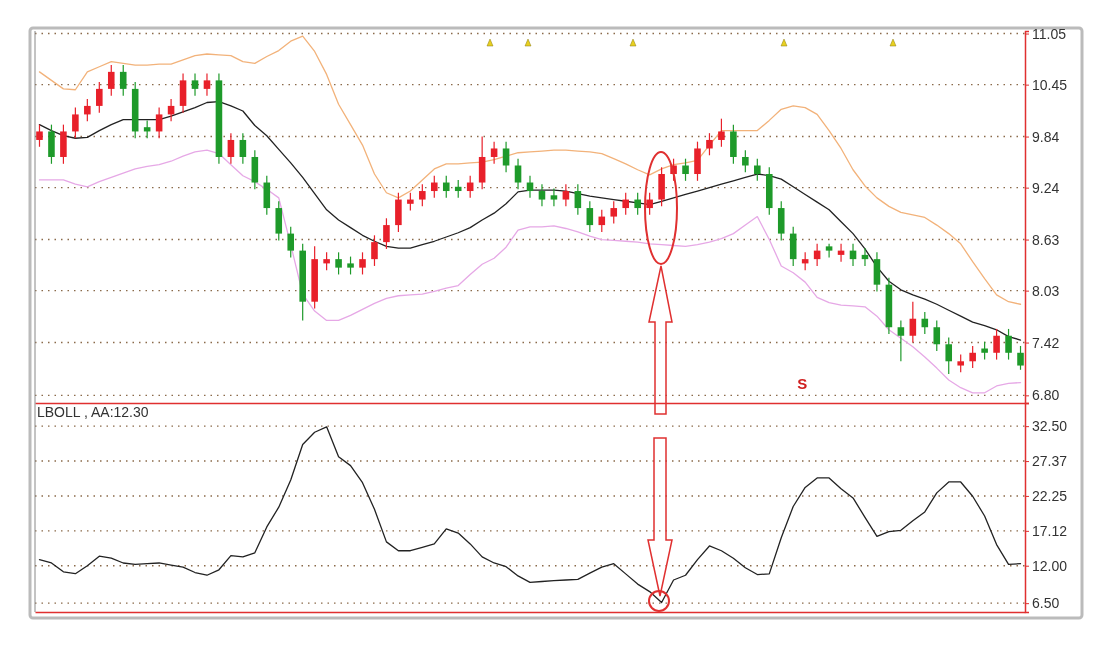 Image resolution: width=1114 pixels, height=650 pixels. Describe the element at coordinates (1046, 290) in the screenshot. I see `y-tick-label: 8.03` at that location.